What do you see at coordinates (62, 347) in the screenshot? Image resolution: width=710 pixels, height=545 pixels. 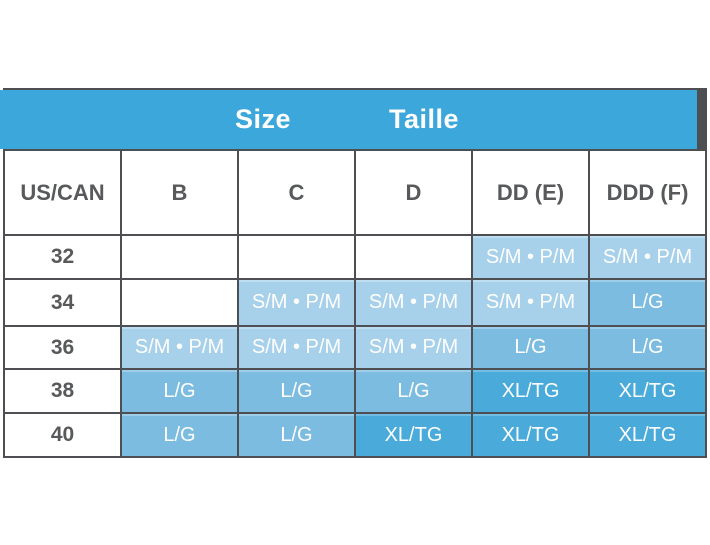 I see `row-label-36: 36` at bounding box center [62, 347].